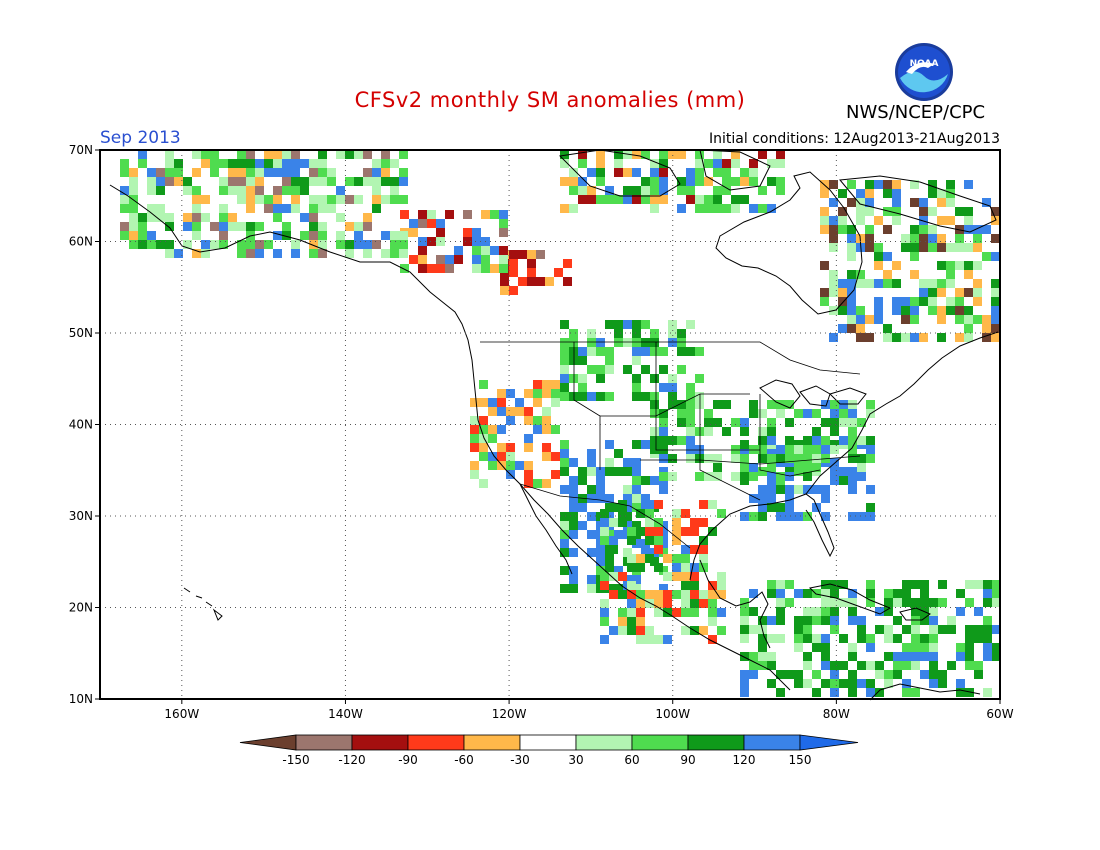 This screenshot has height=850, width=1100. What do you see at coordinates (81, 699) in the screenshot?
I see `lat-label: 10N` at bounding box center [81, 699].